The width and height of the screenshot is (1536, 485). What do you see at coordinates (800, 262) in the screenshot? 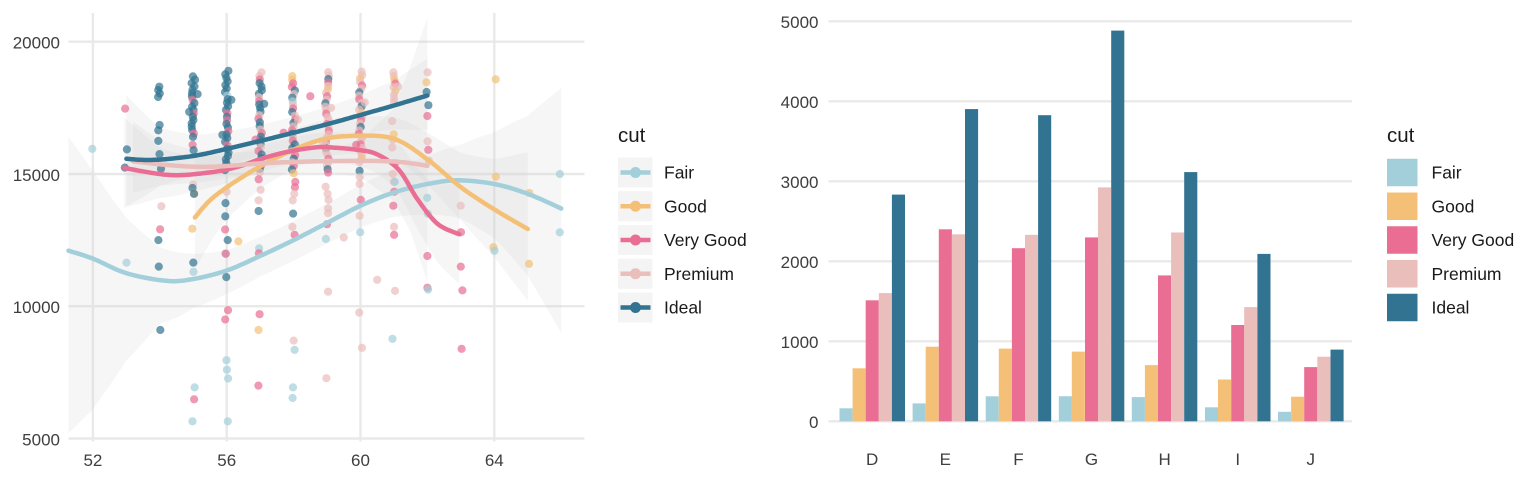
I see `svg-text: 2000` at bounding box center [800, 262].